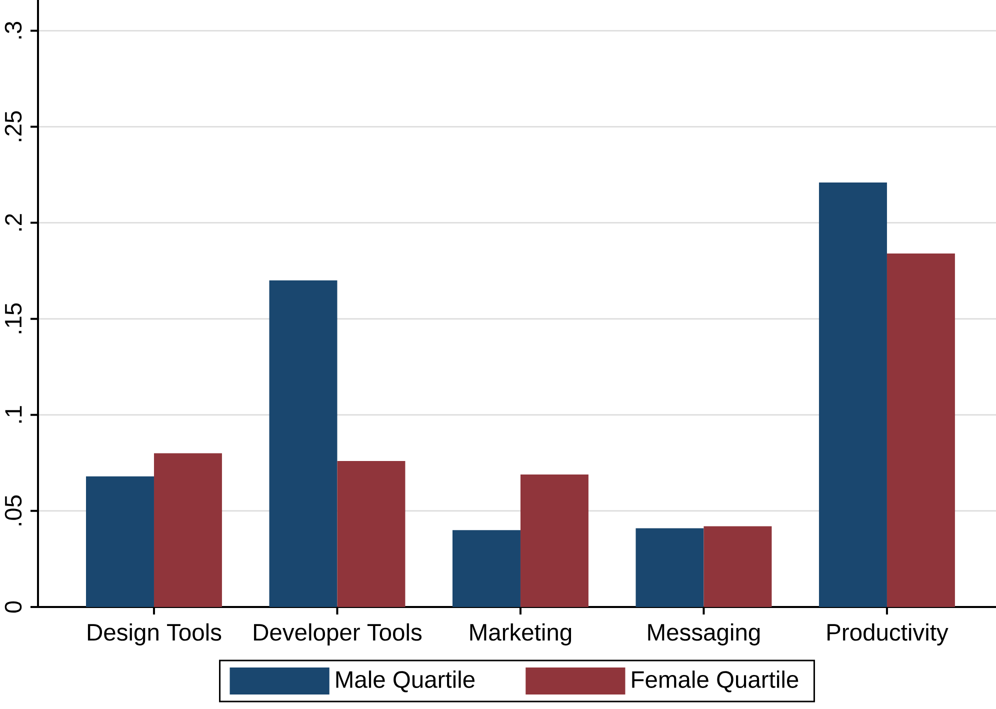 This screenshot has width=996, height=709. I want to click on y-tick-label: .3, so click(13, 30).